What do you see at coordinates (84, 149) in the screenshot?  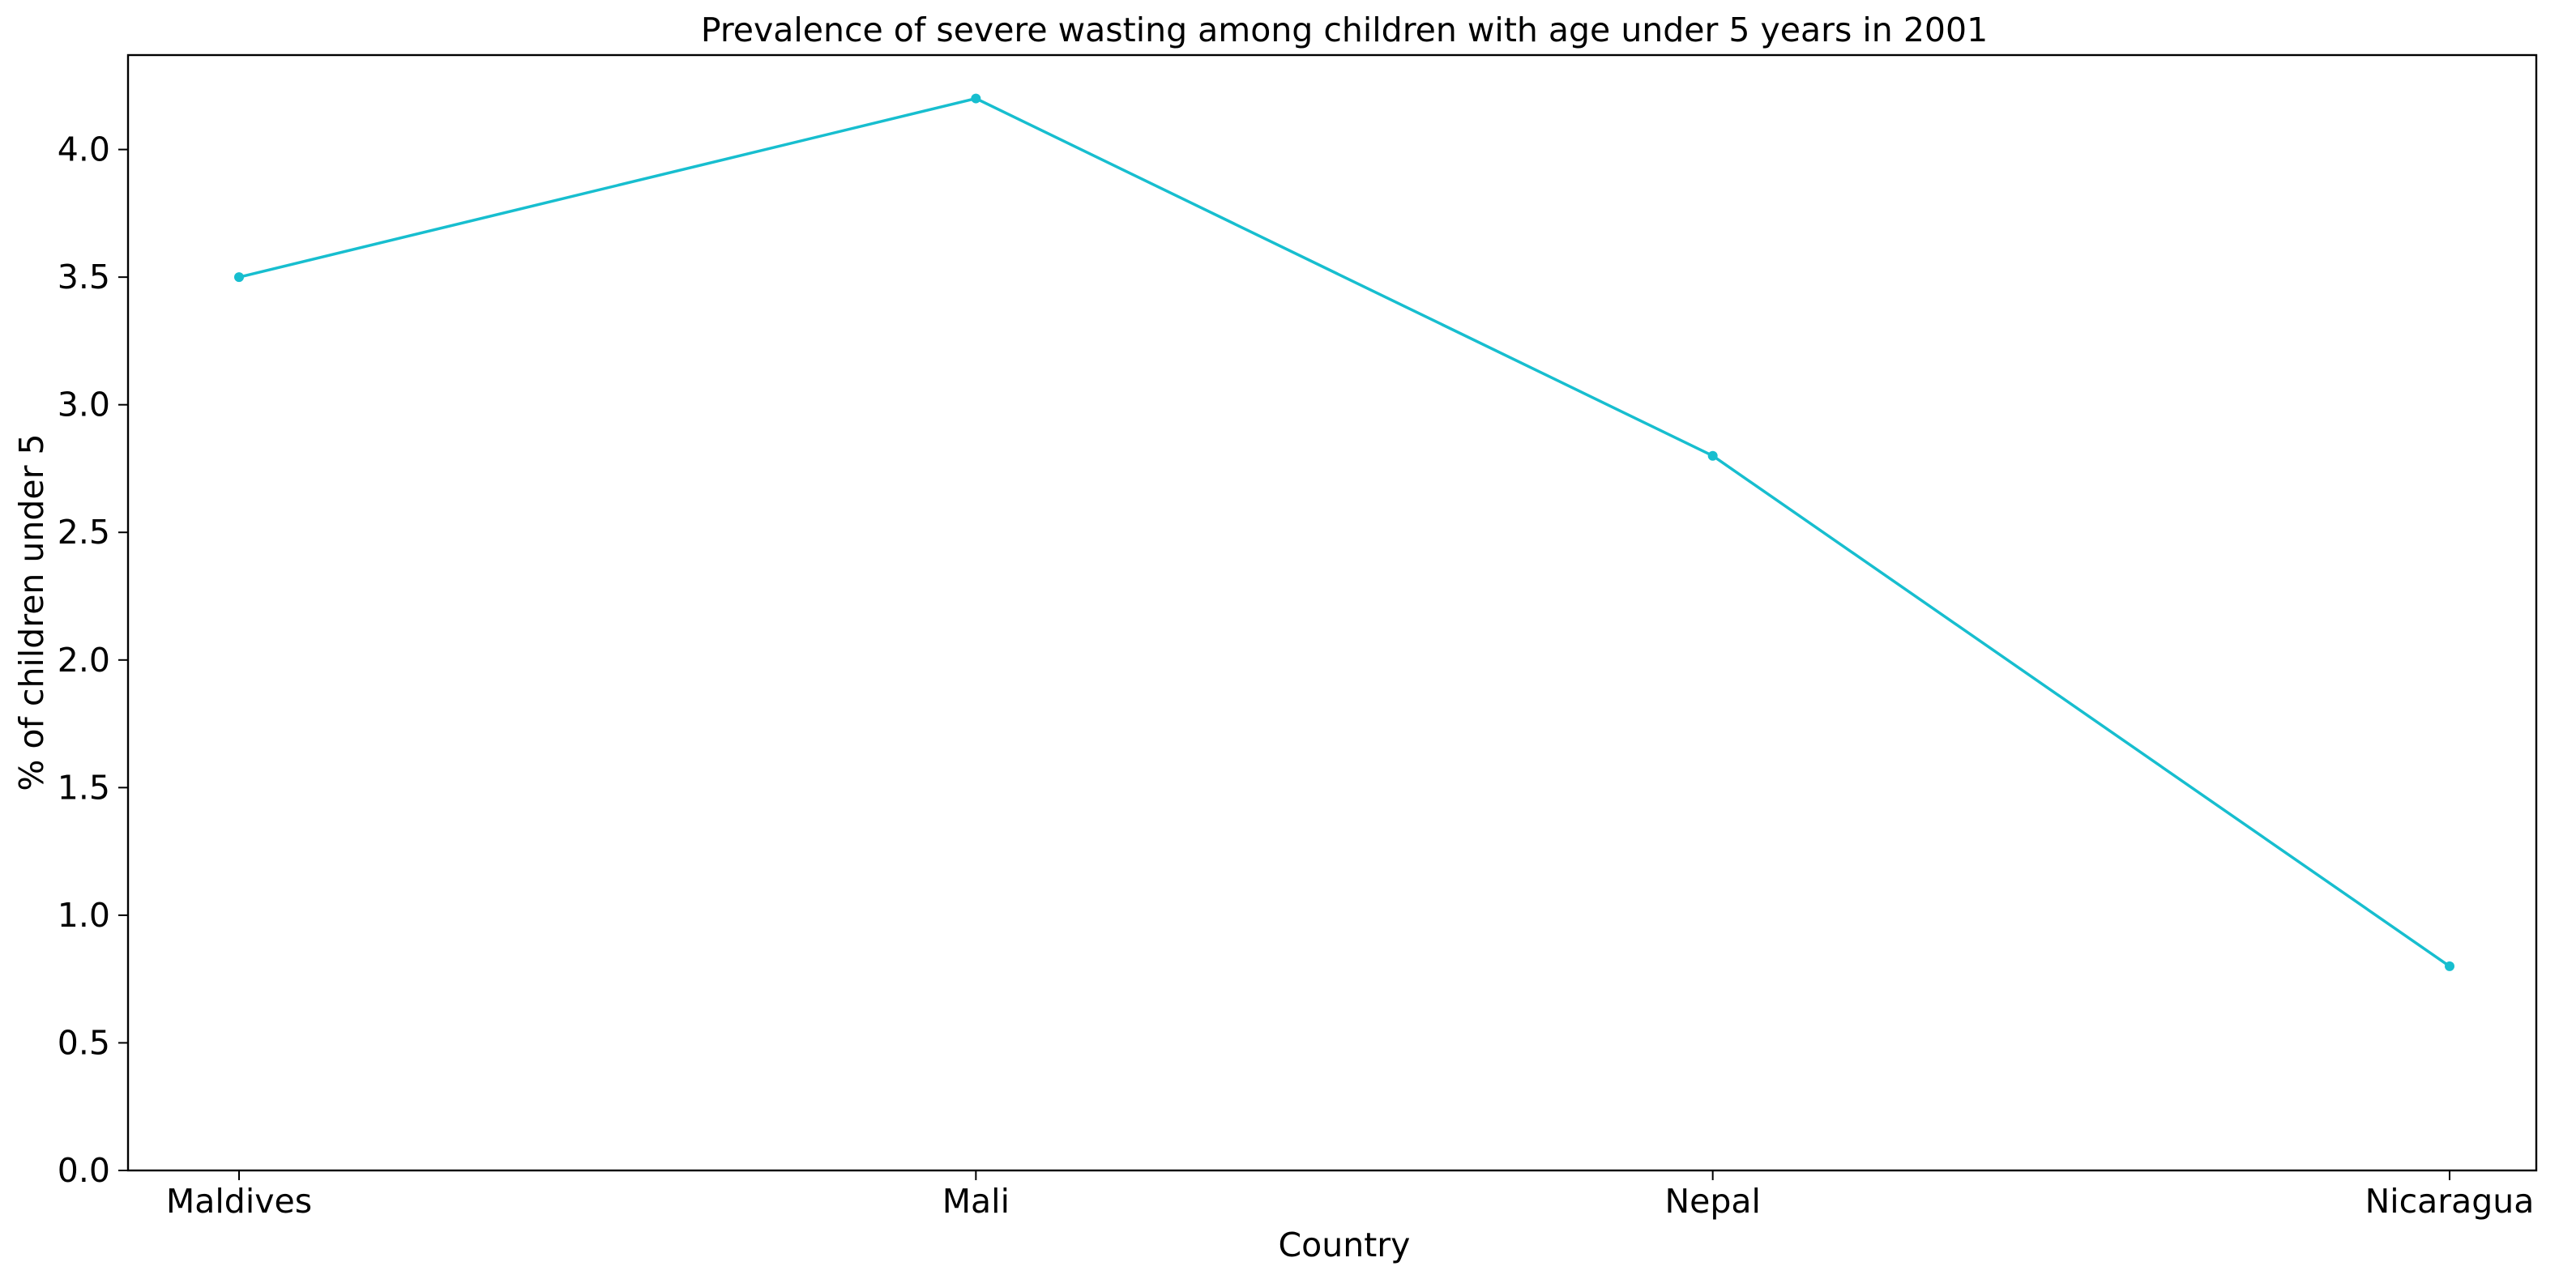 I see `y-tick-label: 4.0` at bounding box center [84, 149].